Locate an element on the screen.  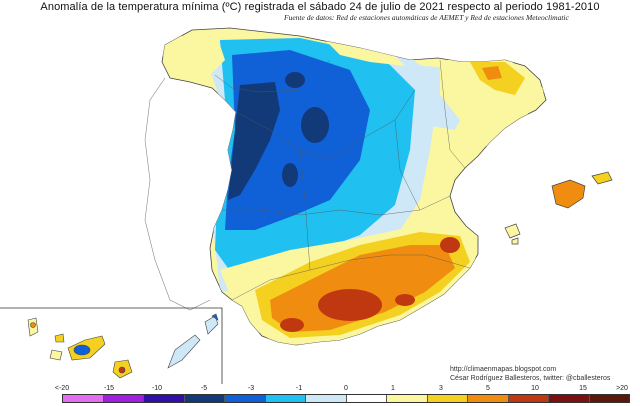
legend-tick: -1 is located at coordinates (299, 388).